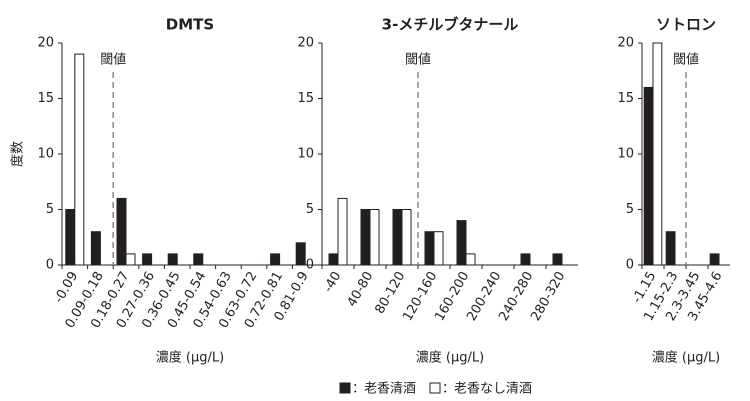  I want to click on chart-title: ソトロン, so click(686, 25).